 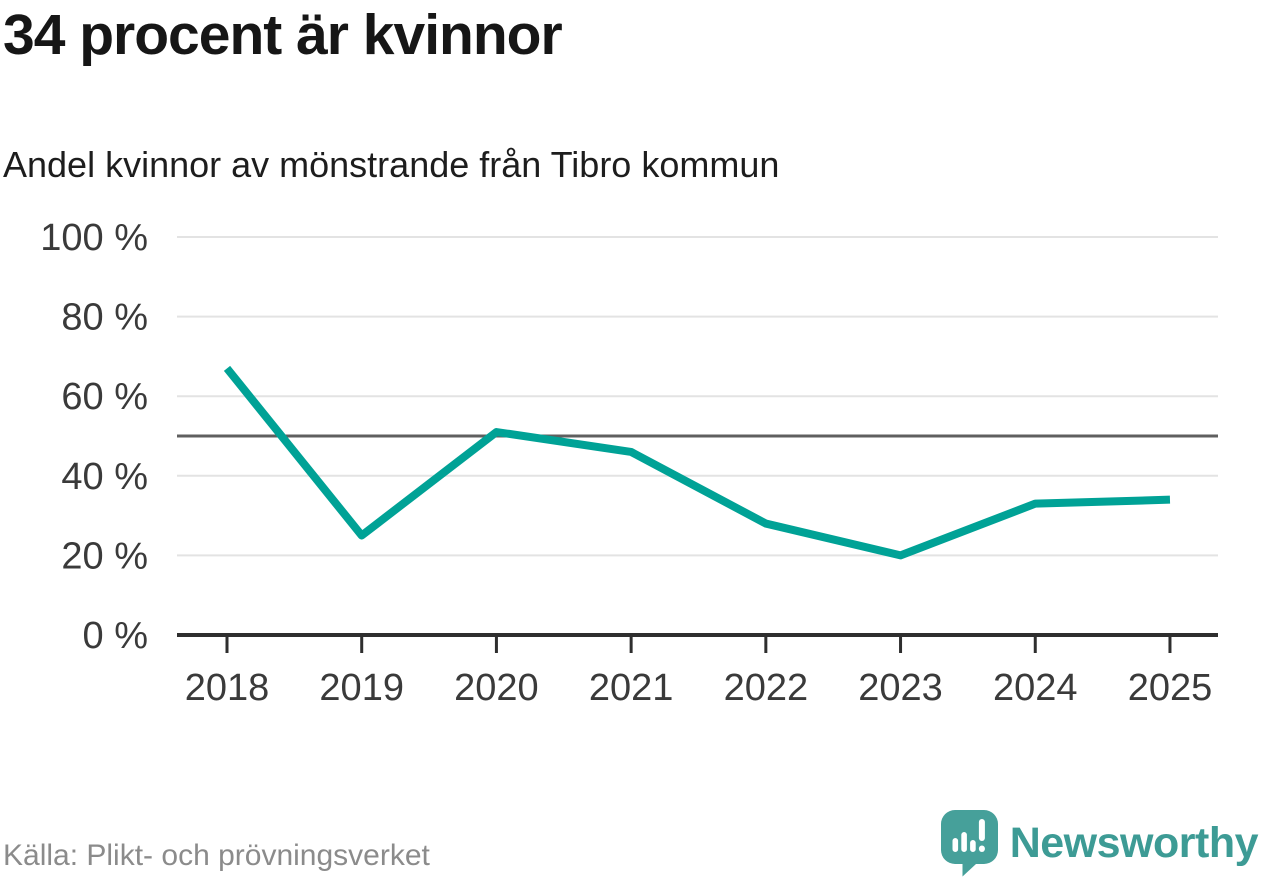 I want to click on speech-bubble-shape, so click(x=969, y=843).